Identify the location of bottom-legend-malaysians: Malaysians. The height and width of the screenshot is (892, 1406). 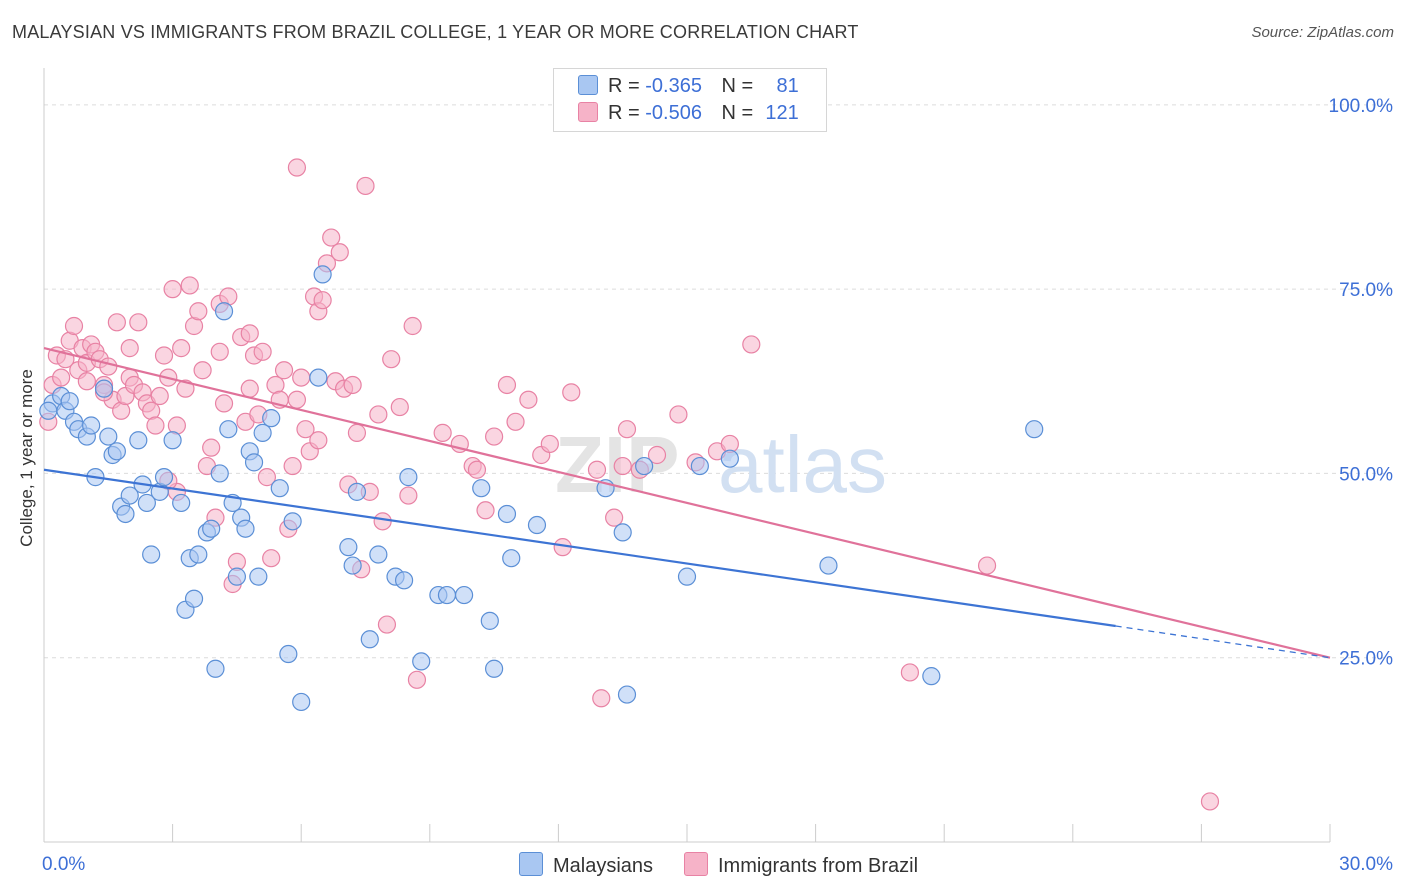
(586, 865).